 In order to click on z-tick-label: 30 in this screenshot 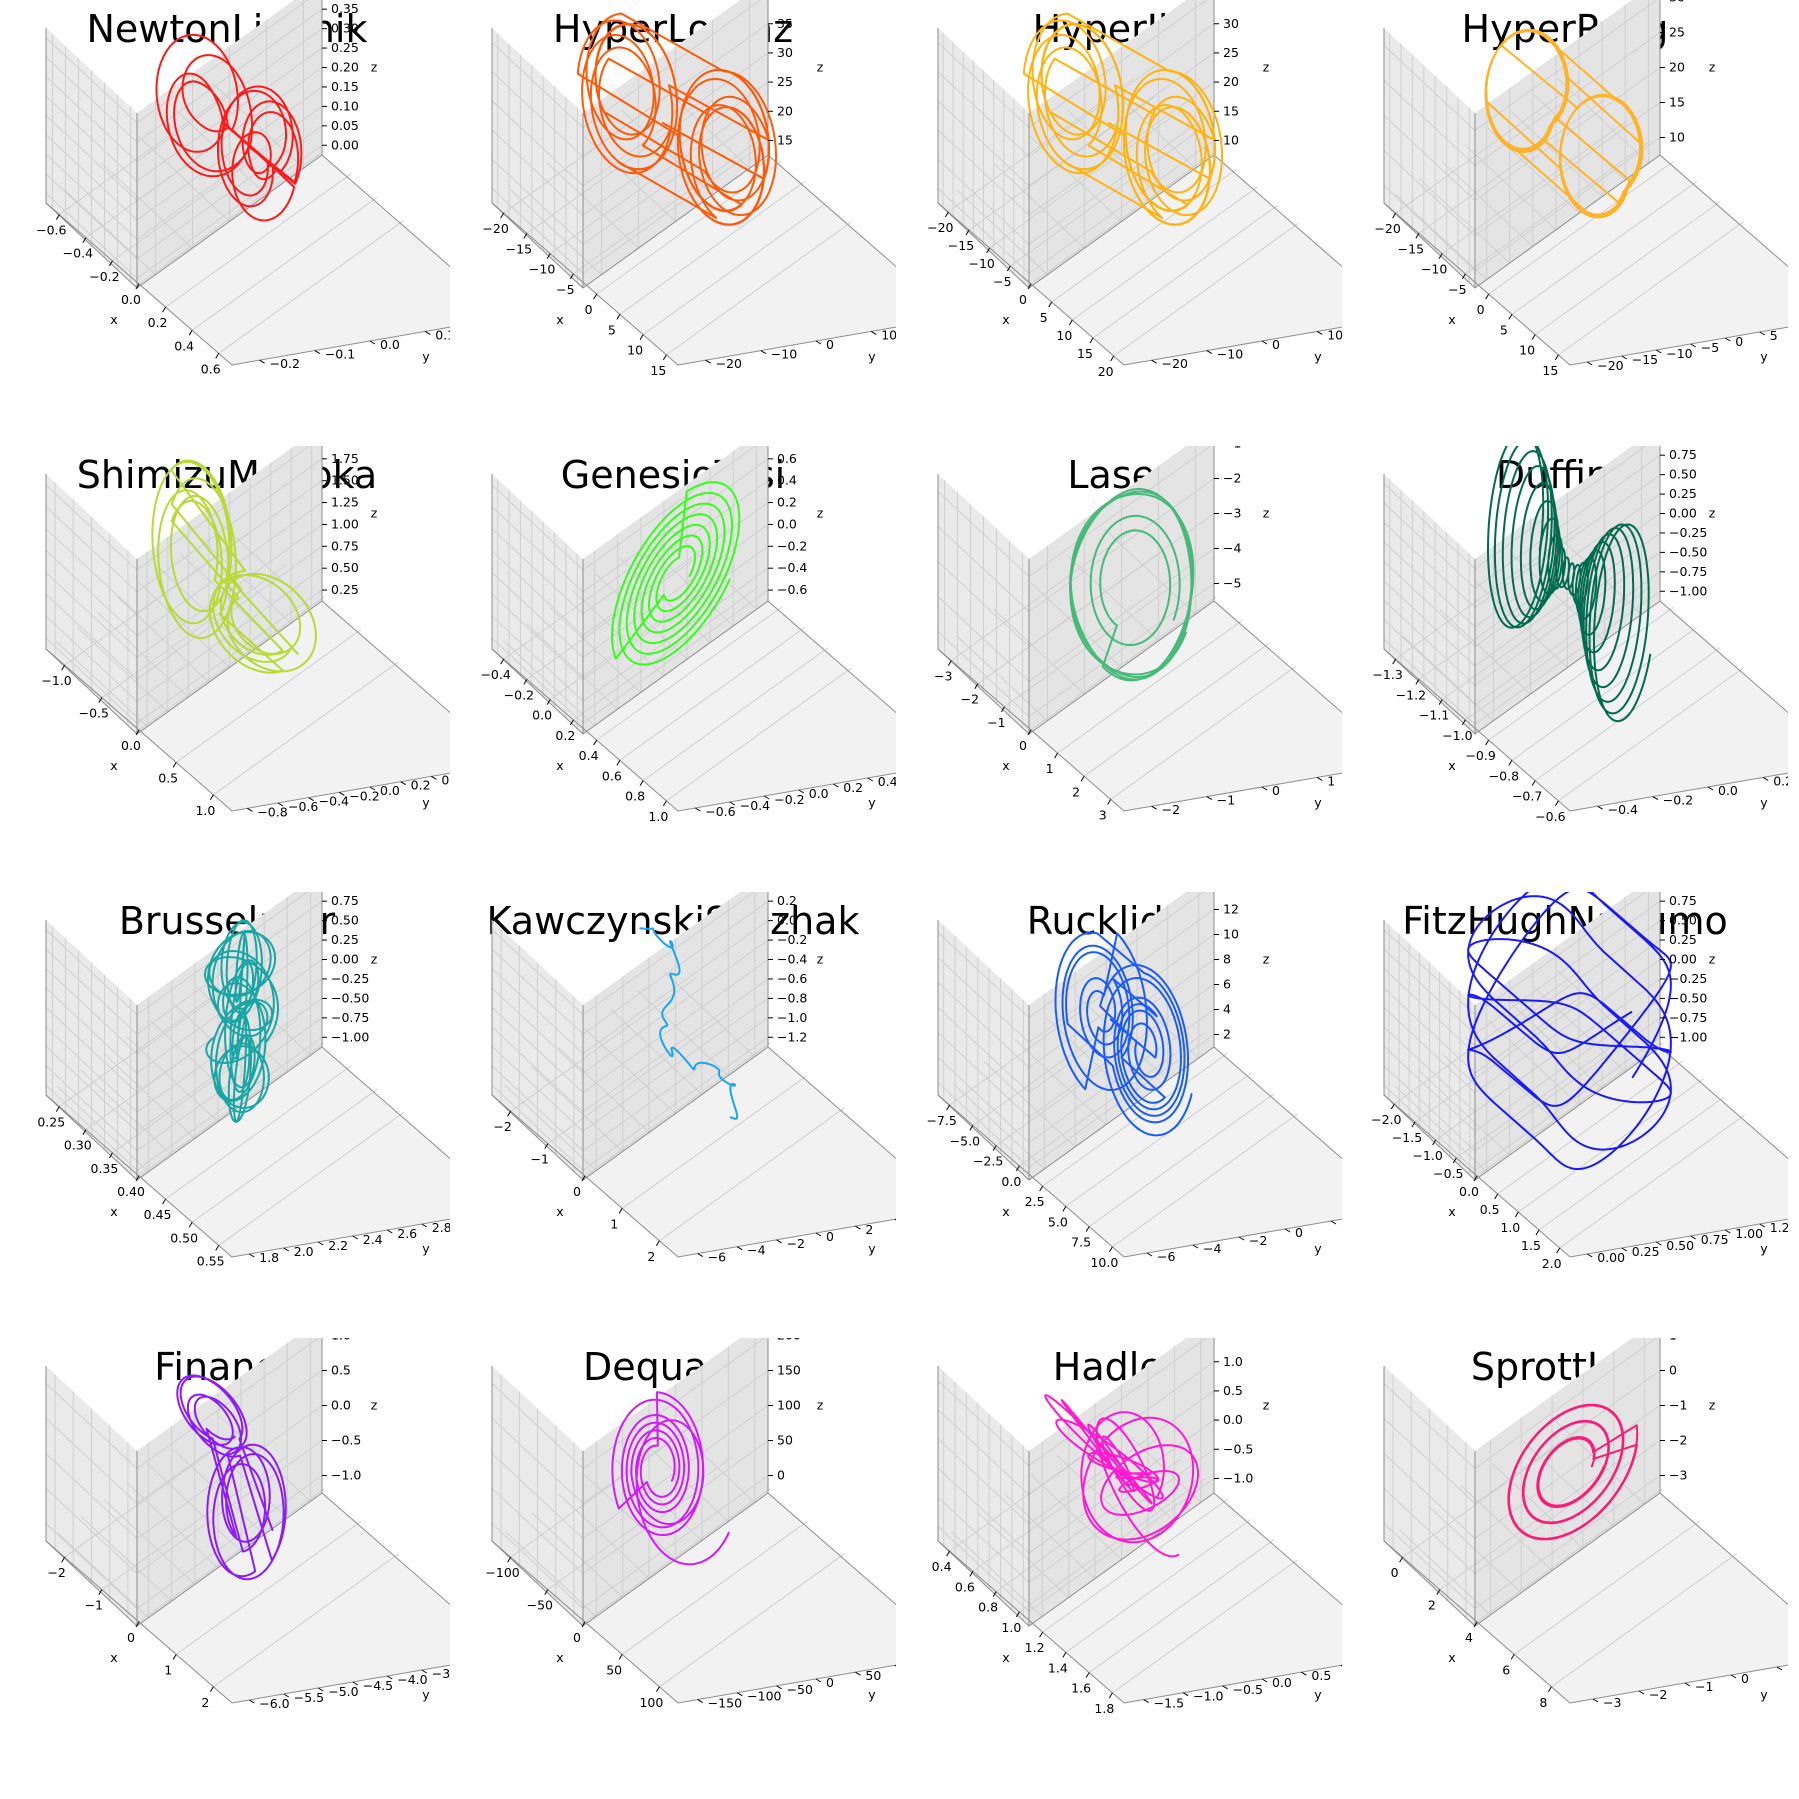, I will do `click(1677, 2)`.